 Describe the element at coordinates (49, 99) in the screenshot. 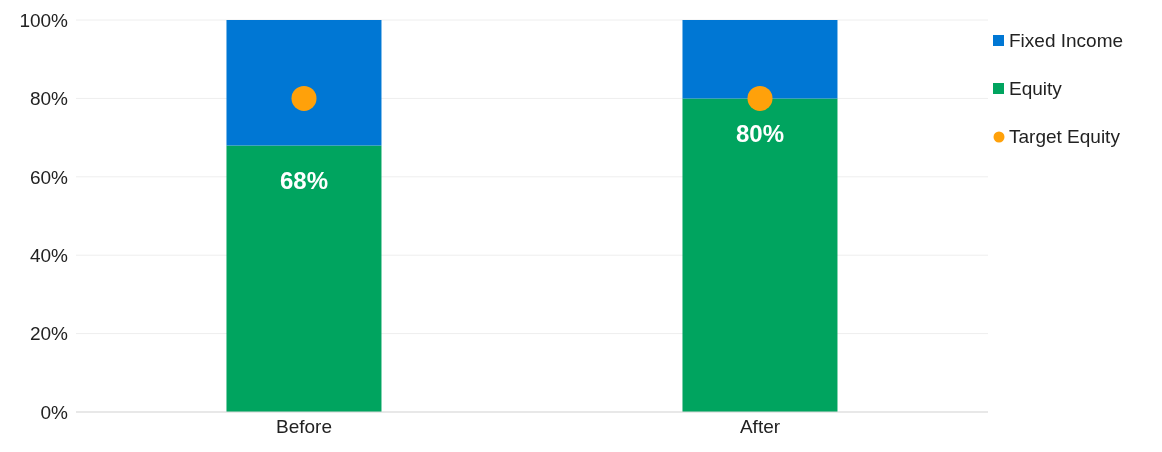

I see `y-tick-label: 80%` at that location.